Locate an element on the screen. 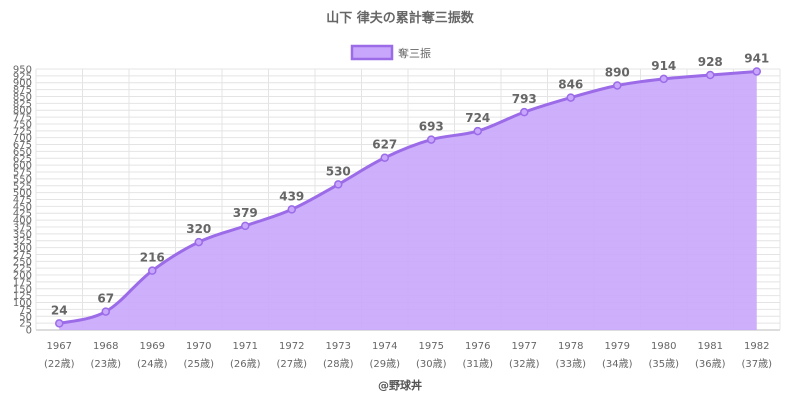  y-tick-label: 200 is located at coordinates (22, 276).